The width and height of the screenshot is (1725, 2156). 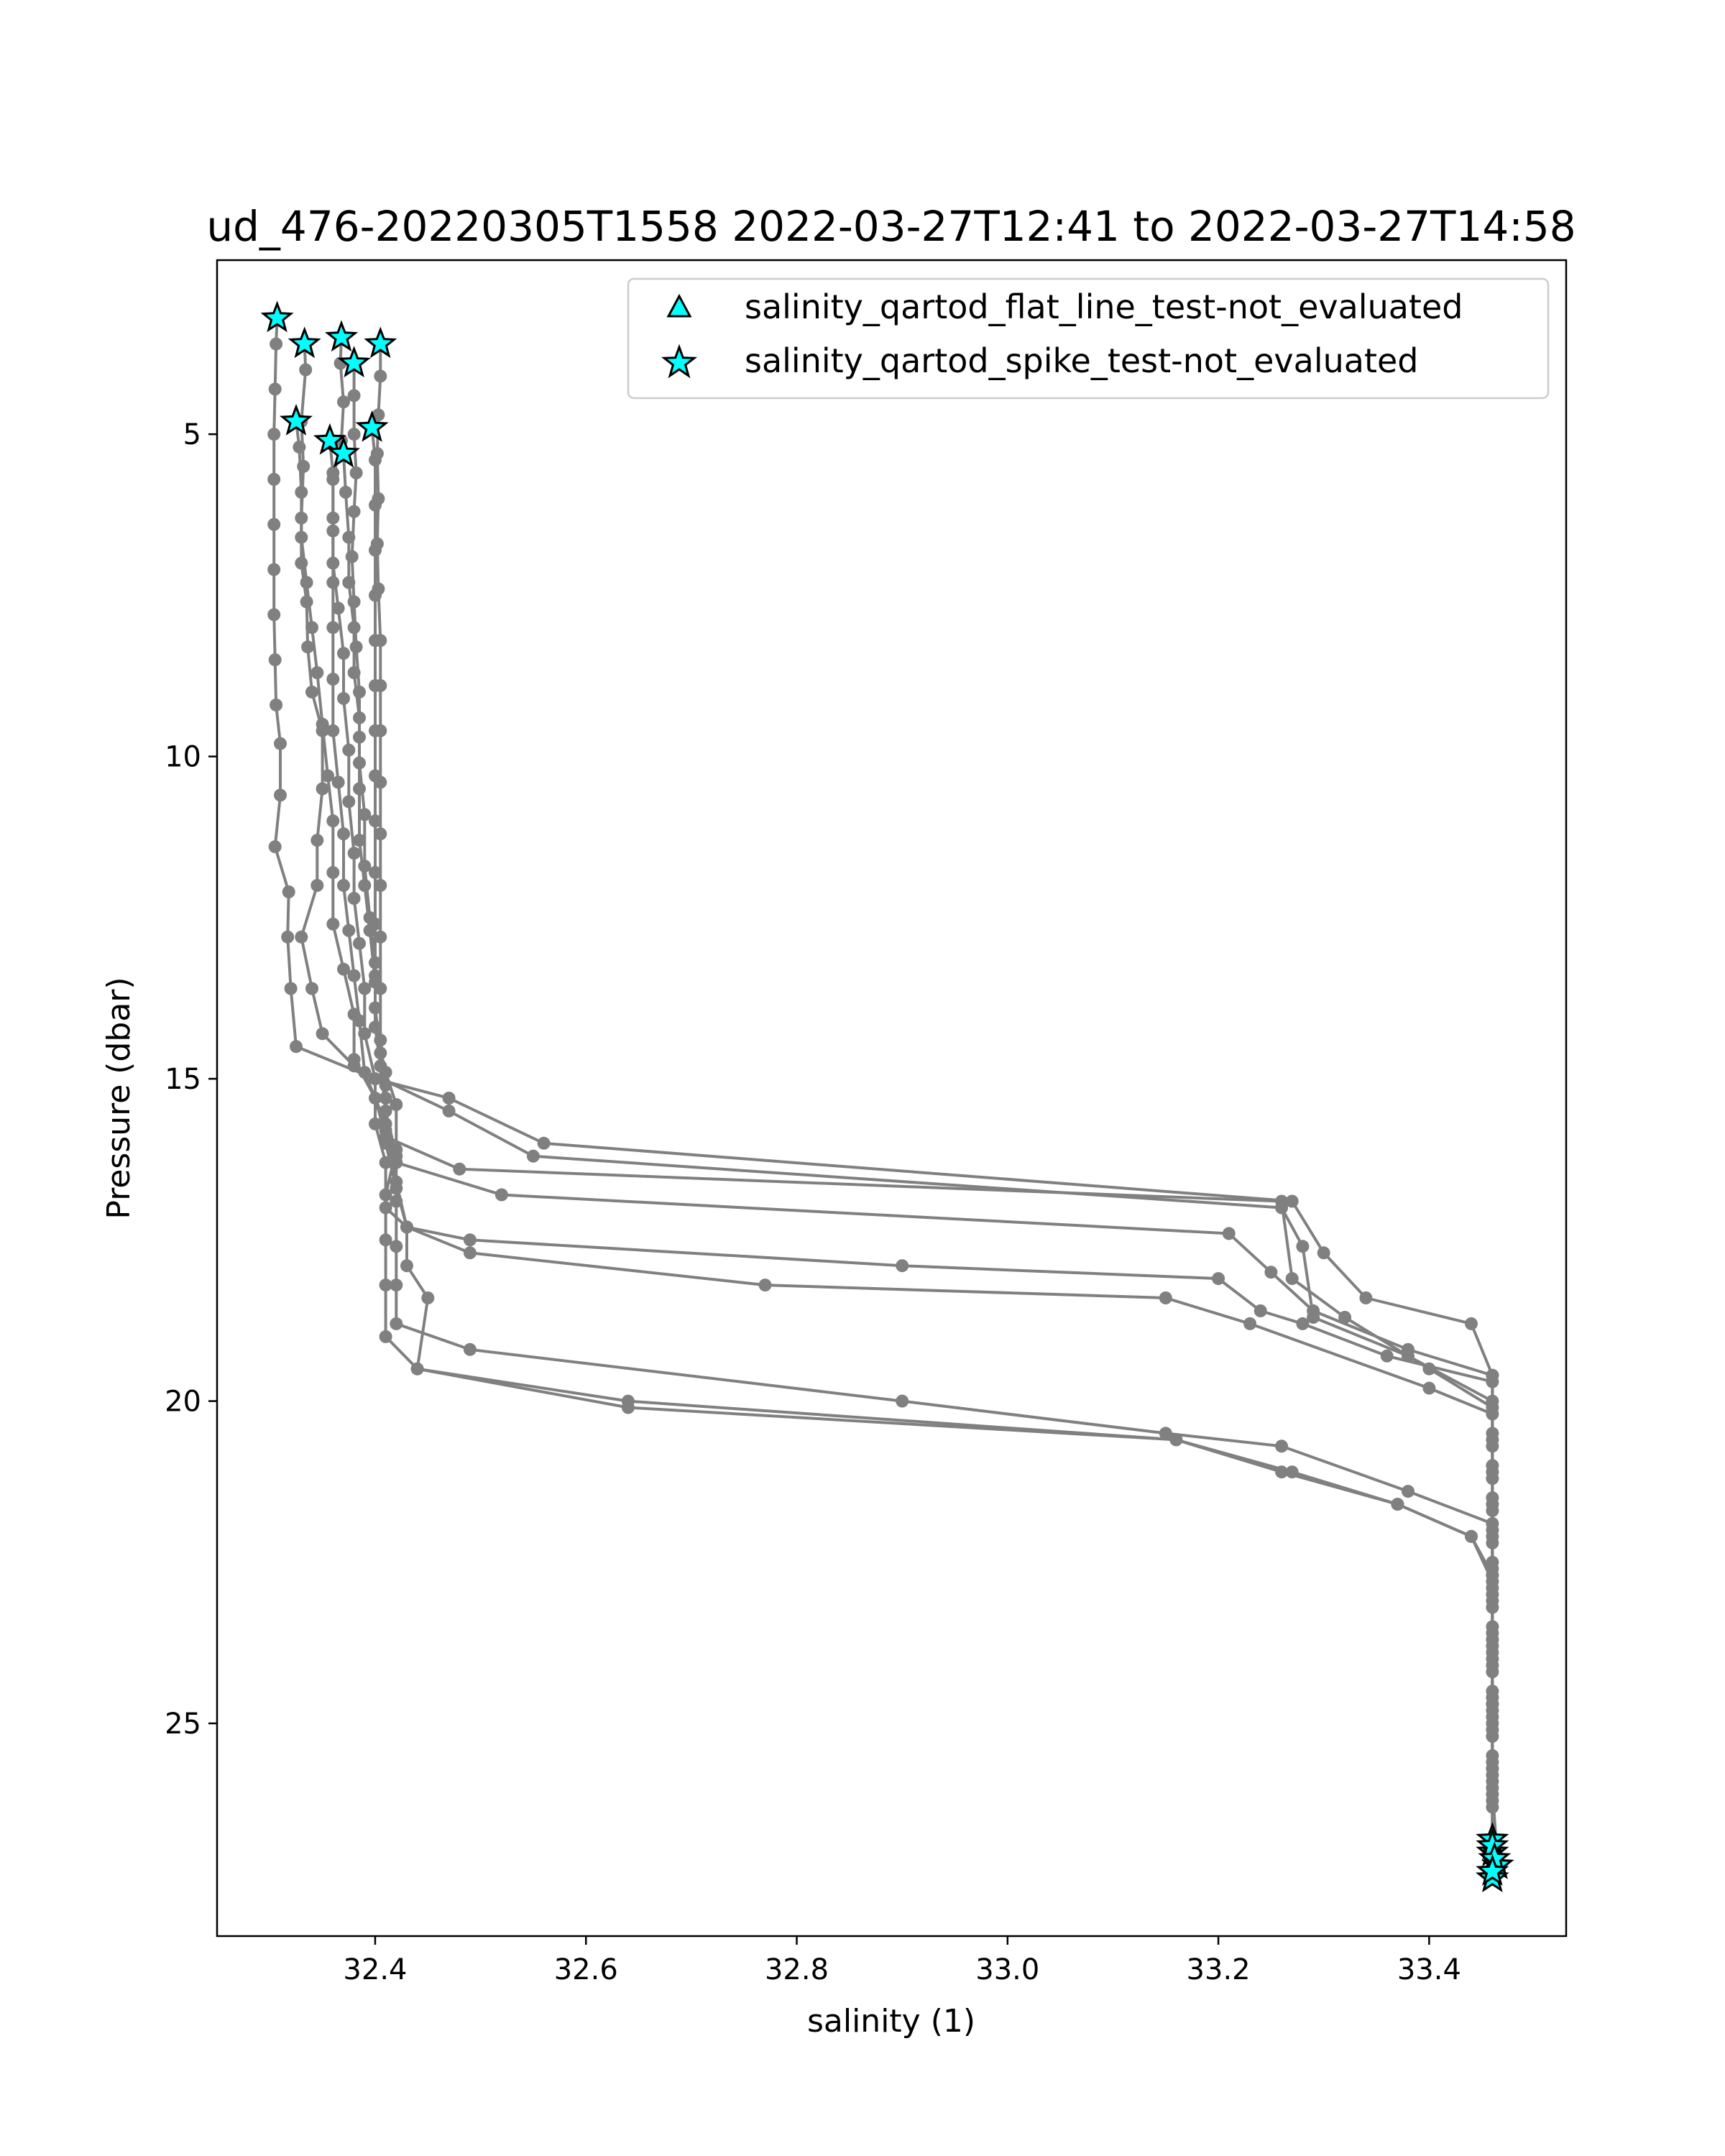 I want to click on x-tick-label: 33.4, so click(x=1429, y=1970).